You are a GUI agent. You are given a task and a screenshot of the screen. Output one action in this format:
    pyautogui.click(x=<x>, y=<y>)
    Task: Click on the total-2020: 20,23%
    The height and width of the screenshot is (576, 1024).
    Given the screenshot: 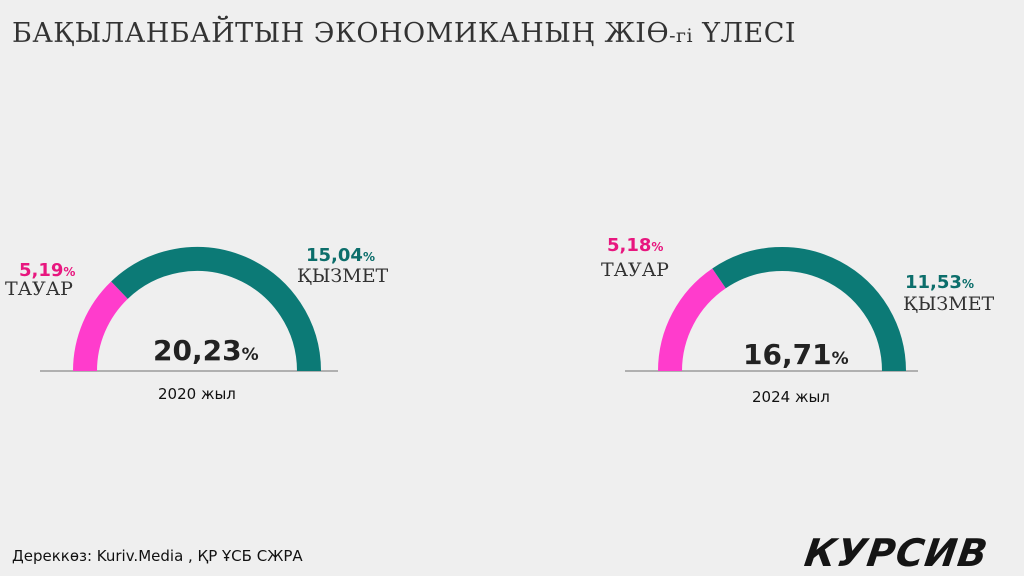 What is the action you would take?
    pyautogui.click(x=206, y=350)
    